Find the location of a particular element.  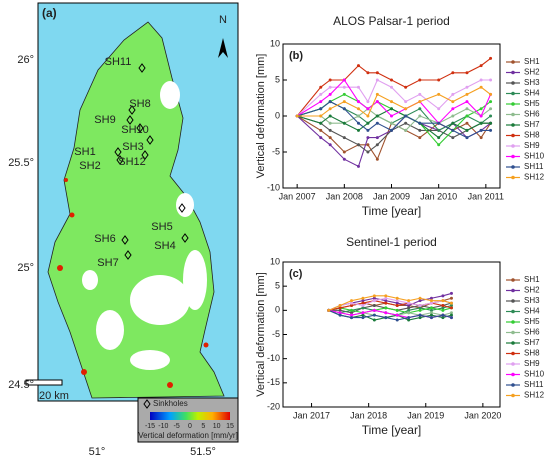

sinkhole-label: SH1 is located at coordinates (84, 152).